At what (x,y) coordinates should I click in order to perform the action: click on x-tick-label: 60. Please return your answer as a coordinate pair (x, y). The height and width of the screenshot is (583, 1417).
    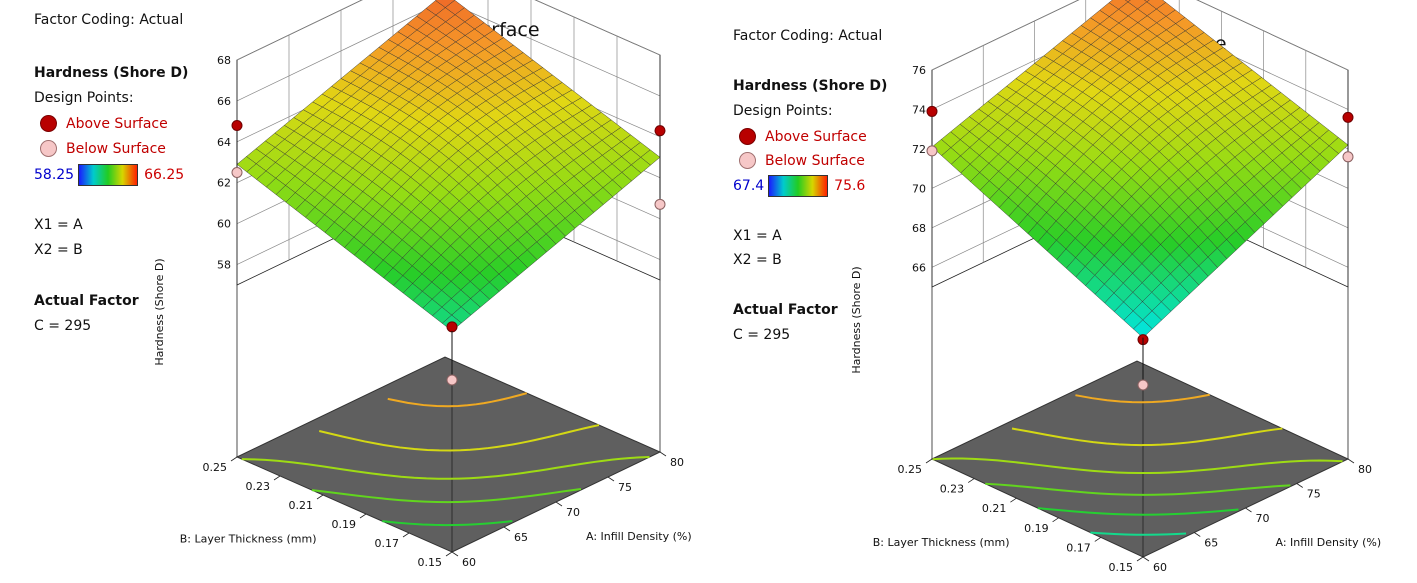
    Looking at the image, I should click on (469, 562).